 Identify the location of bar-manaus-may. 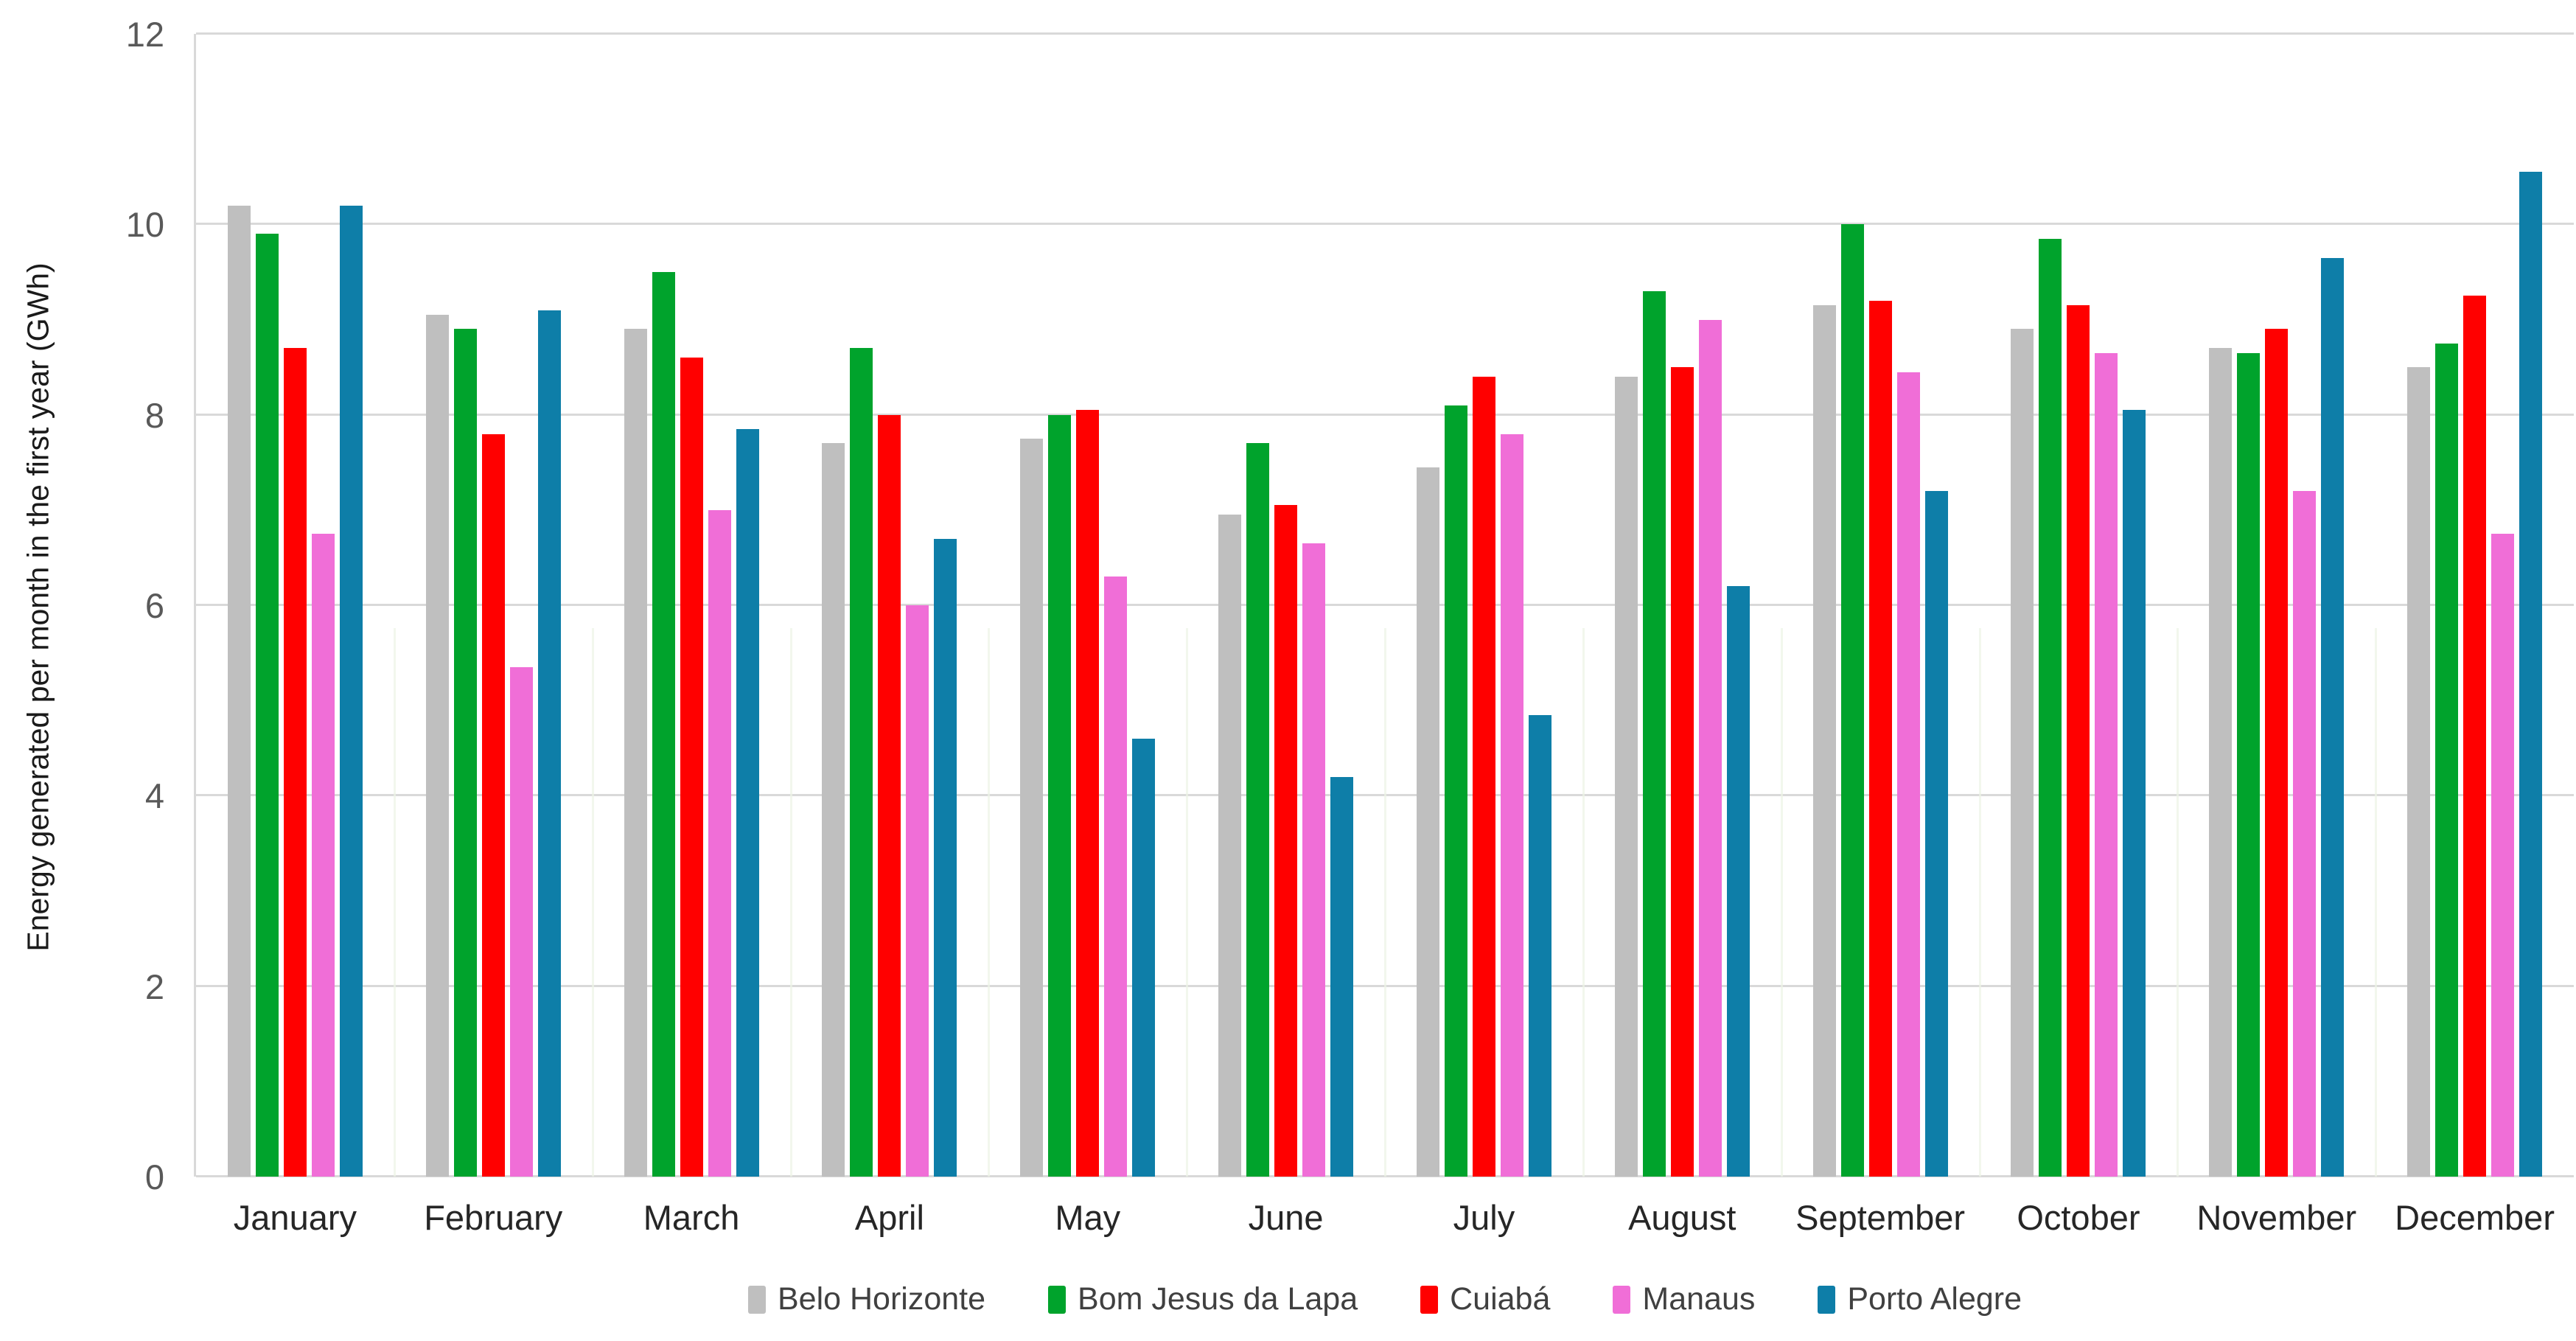
(1116, 877).